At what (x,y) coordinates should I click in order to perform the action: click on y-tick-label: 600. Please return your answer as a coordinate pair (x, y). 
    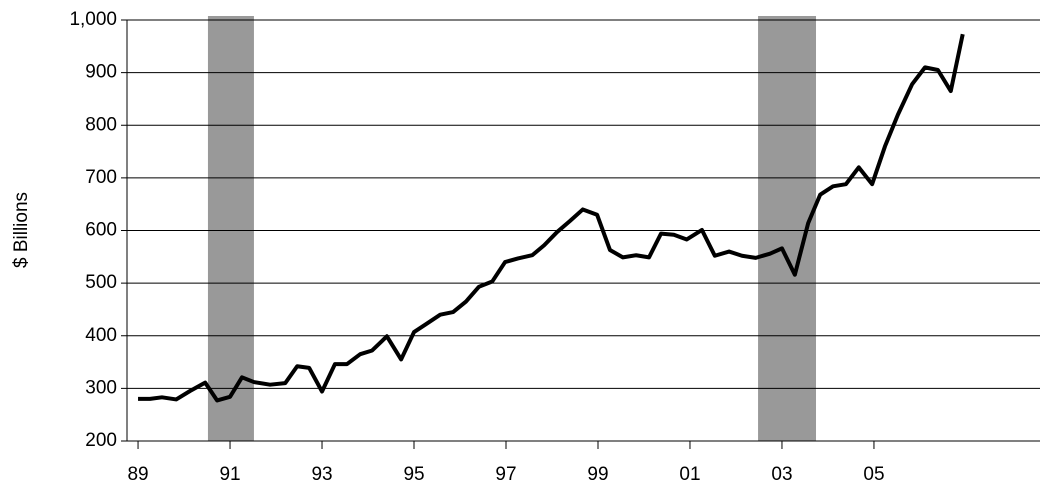
    Looking at the image, I should click on (101, 230).